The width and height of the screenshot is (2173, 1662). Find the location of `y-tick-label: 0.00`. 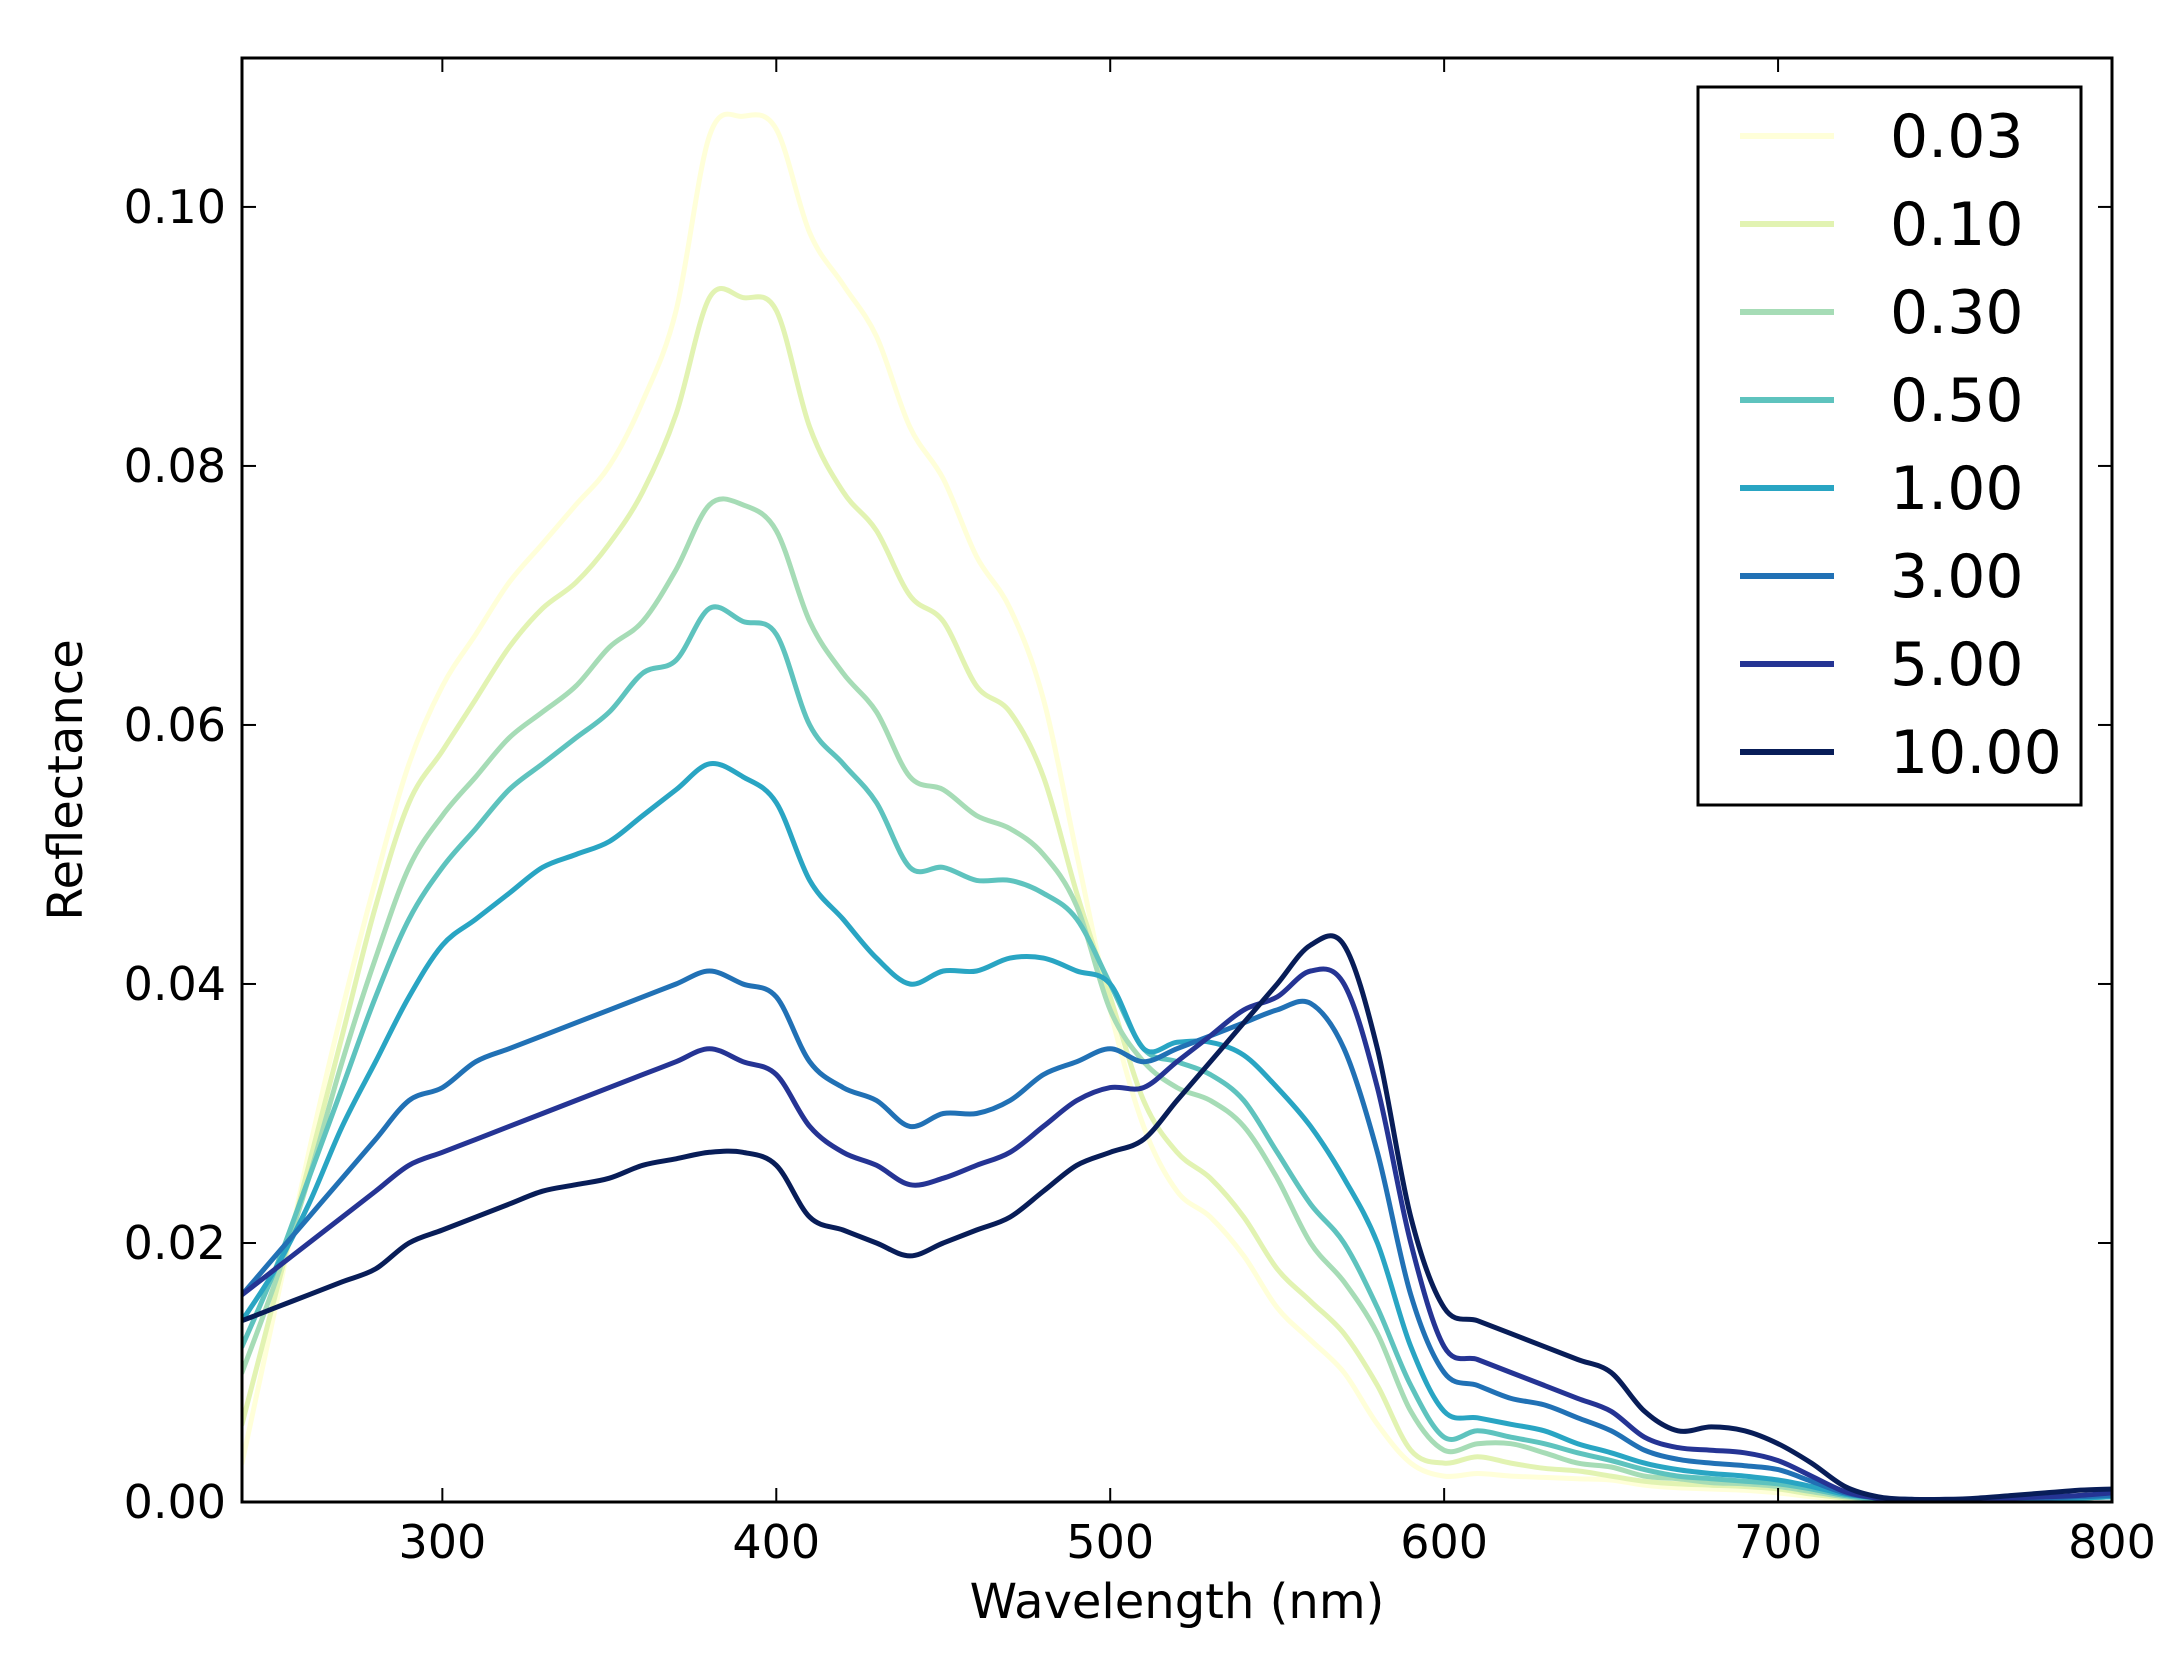

y-tick-label: 0.00 is located at coordinates (175, 1502).